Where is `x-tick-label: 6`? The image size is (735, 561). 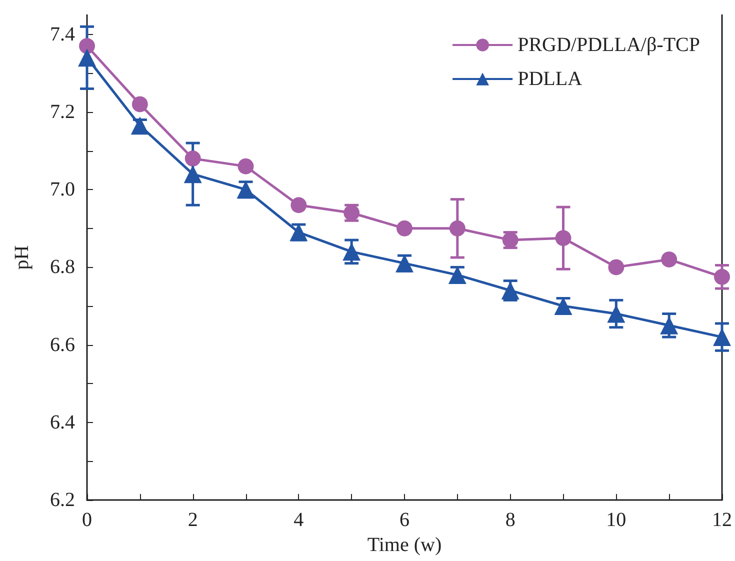
x-tick-label: 6 is located at coordinates (405, 520).